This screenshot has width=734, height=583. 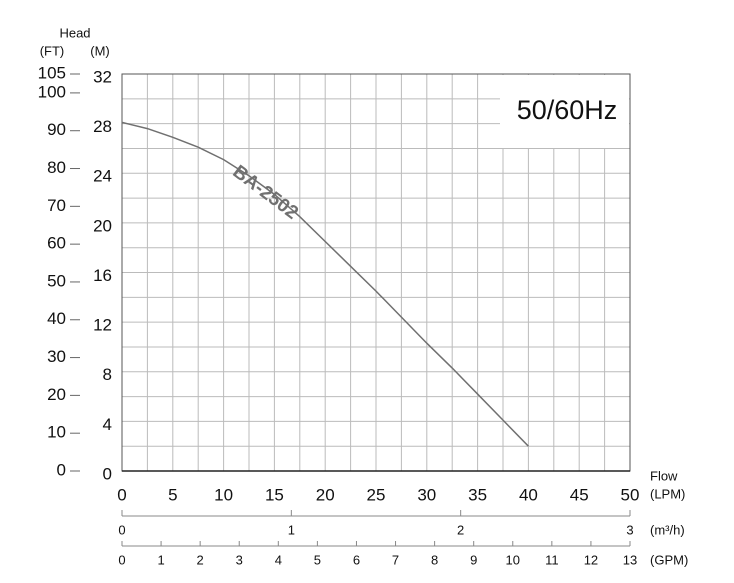 I want to click on y2-tick-label: 60, so click(x=56, y=243).